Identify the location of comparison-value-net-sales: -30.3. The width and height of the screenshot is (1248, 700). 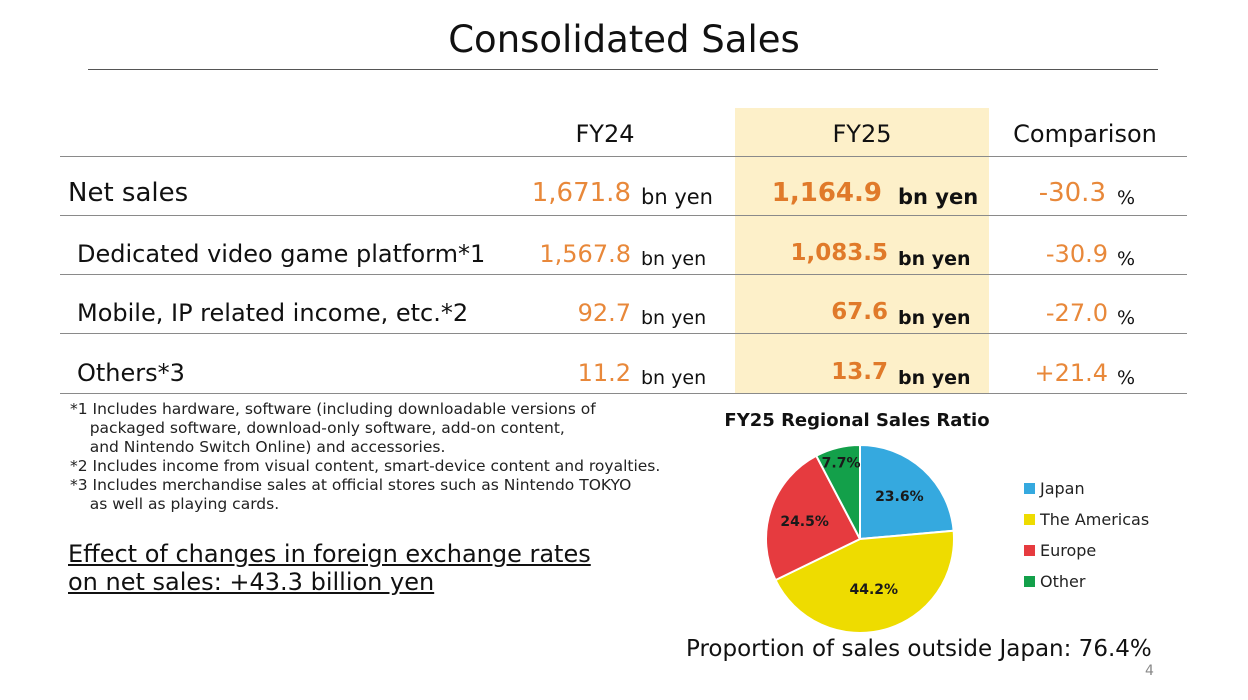
(1072, 193).